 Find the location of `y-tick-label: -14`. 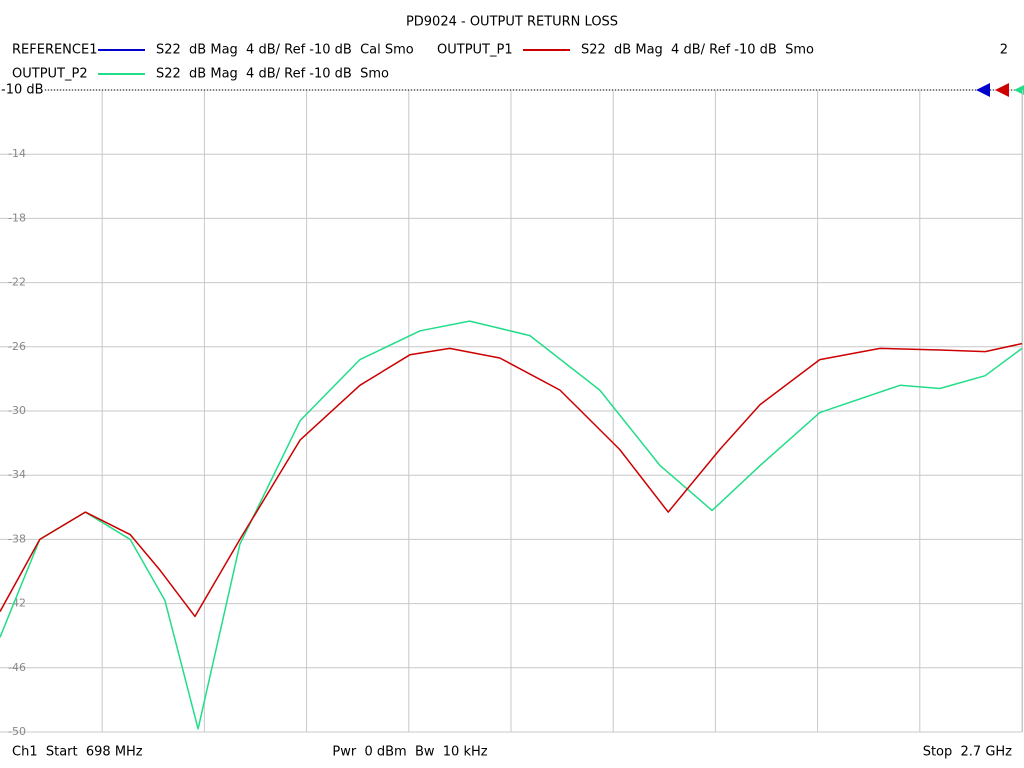

y-tick-label: -14 is located at coordinates (17, 153).